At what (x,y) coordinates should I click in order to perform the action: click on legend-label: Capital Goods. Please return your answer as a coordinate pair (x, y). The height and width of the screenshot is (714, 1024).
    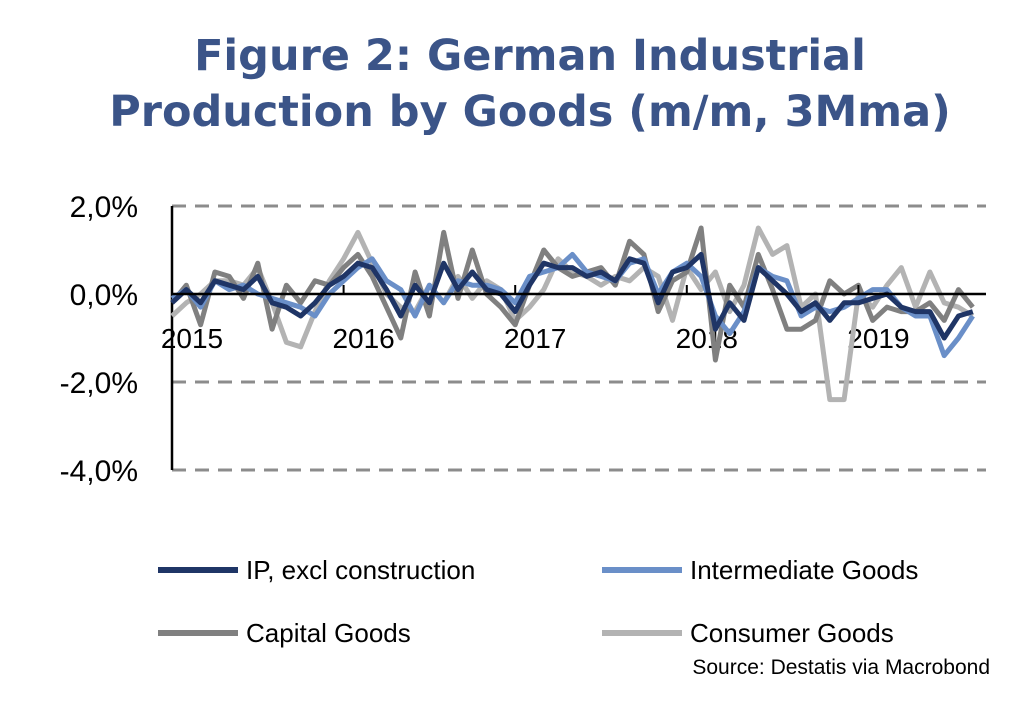
    Looking at the image, I should click on (328, 633).